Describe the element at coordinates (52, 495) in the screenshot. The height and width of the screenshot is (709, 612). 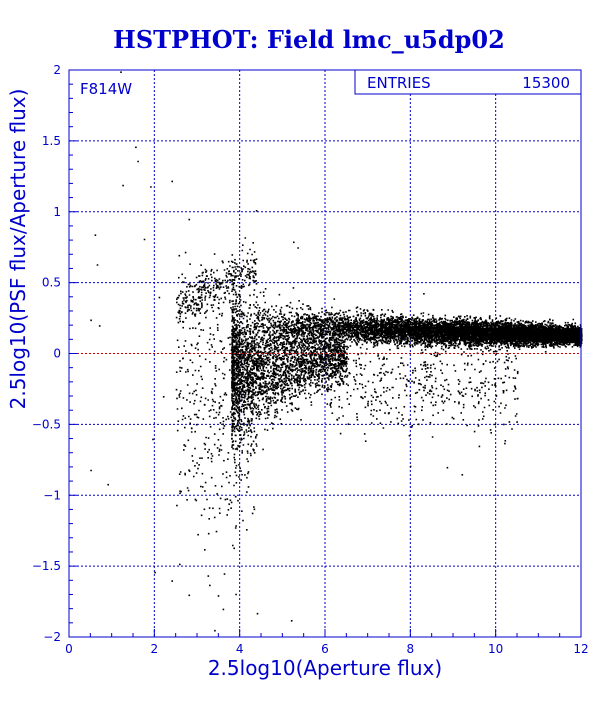
I see `y-tick-label: −1` at that location.